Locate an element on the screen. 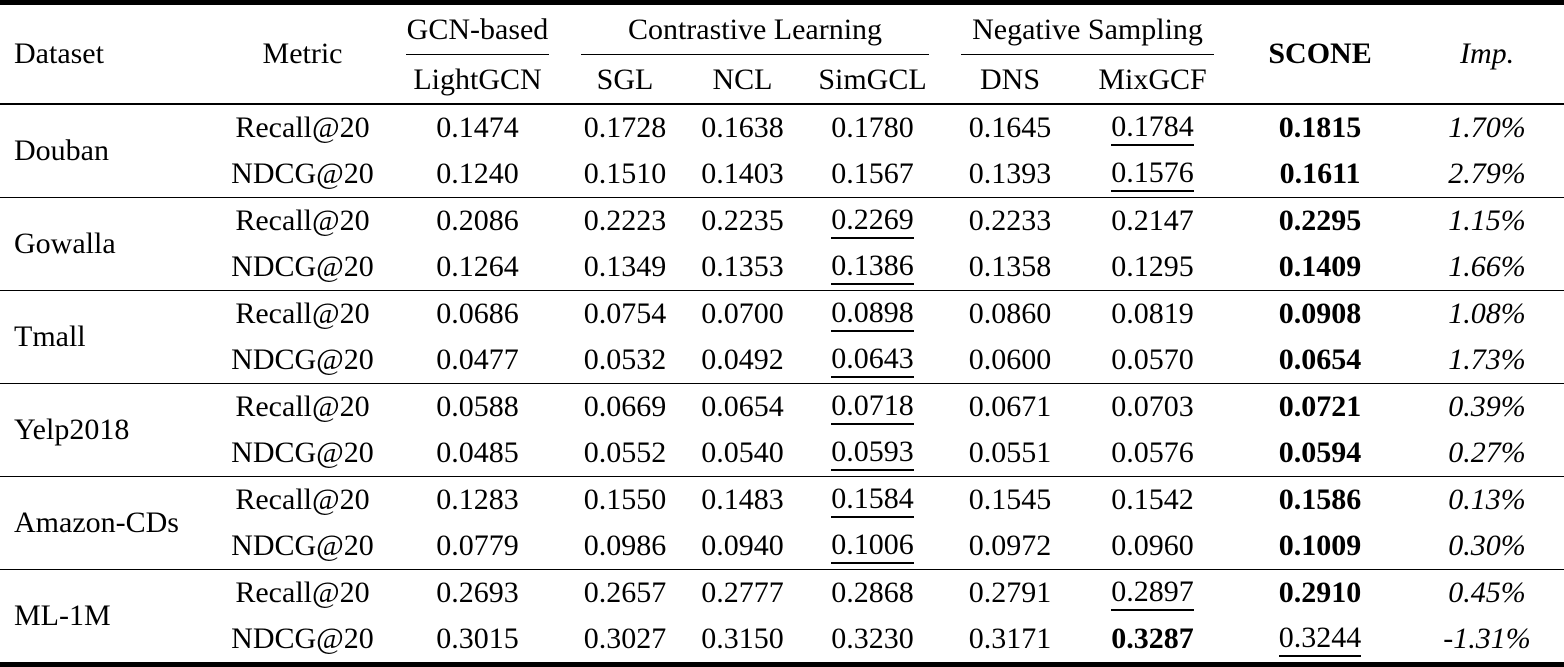 The height and width of the screenshot is (667, 1564). value-text: 0.3244 is located at coordinates (1320, 639).